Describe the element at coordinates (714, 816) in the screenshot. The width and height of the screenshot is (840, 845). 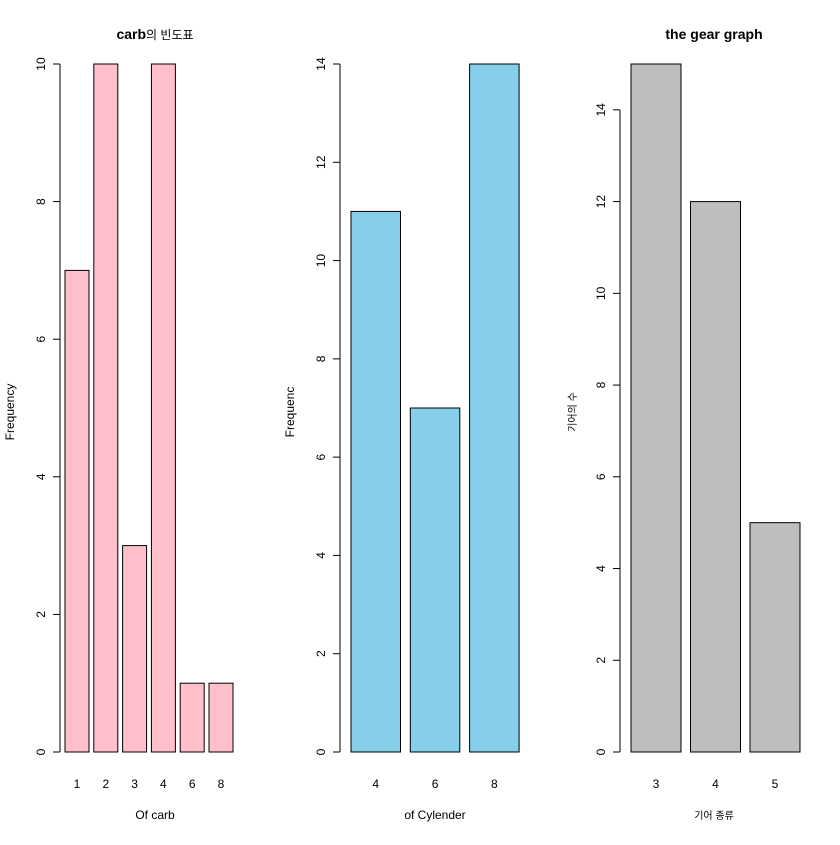
I see `x-axis-label: 기어 종류` at that location.